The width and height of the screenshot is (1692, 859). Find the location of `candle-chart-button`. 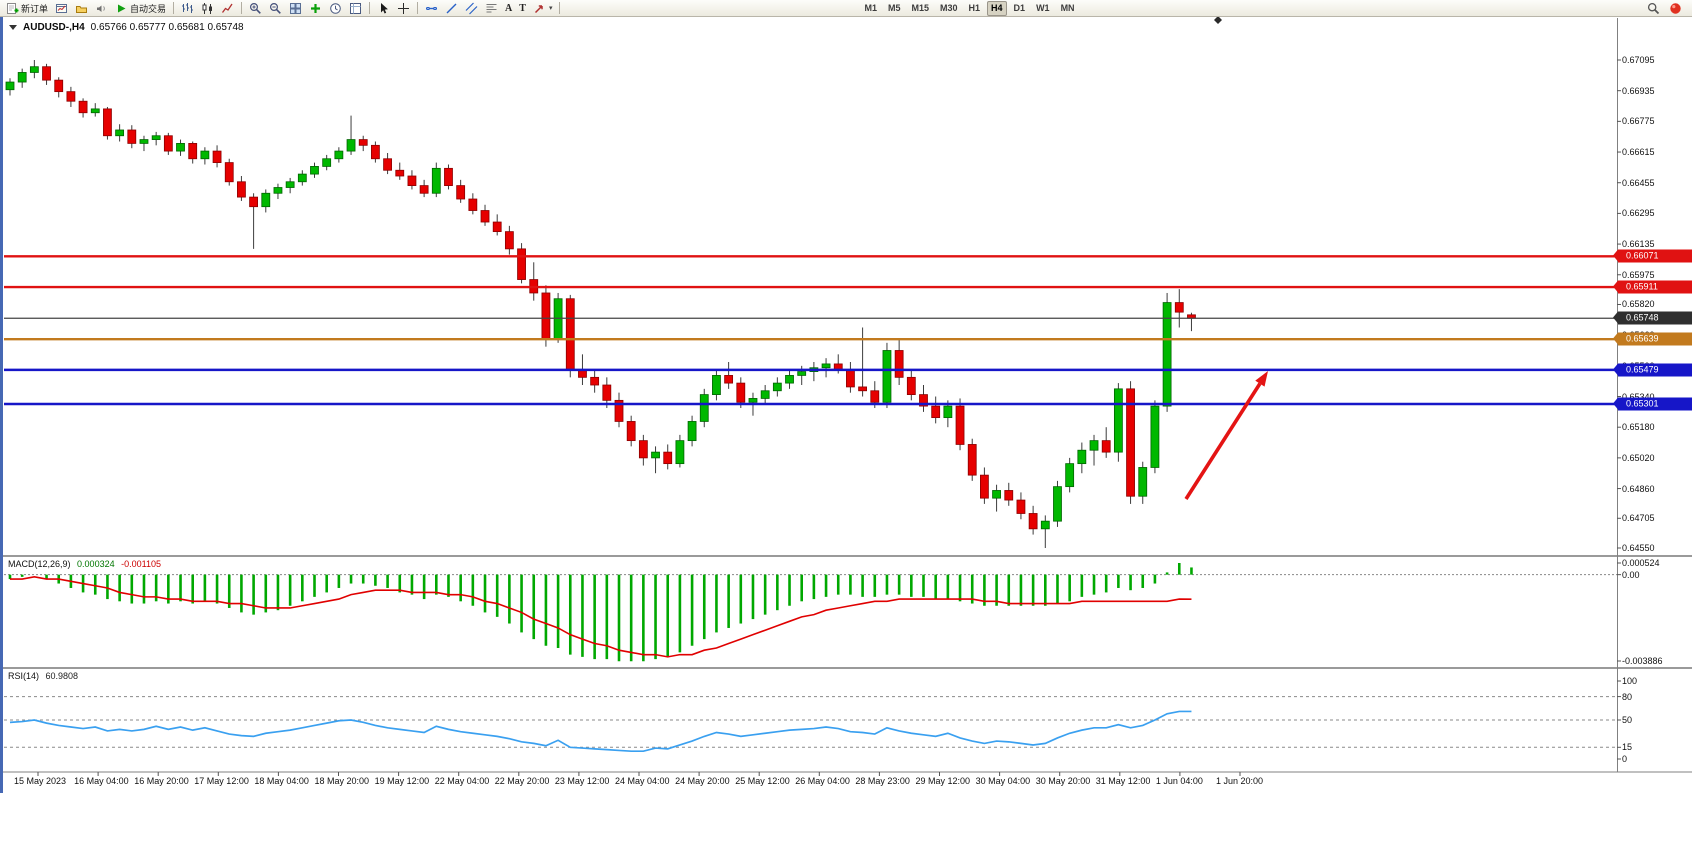

candle-chart-button is located at coordinates (207, 8).